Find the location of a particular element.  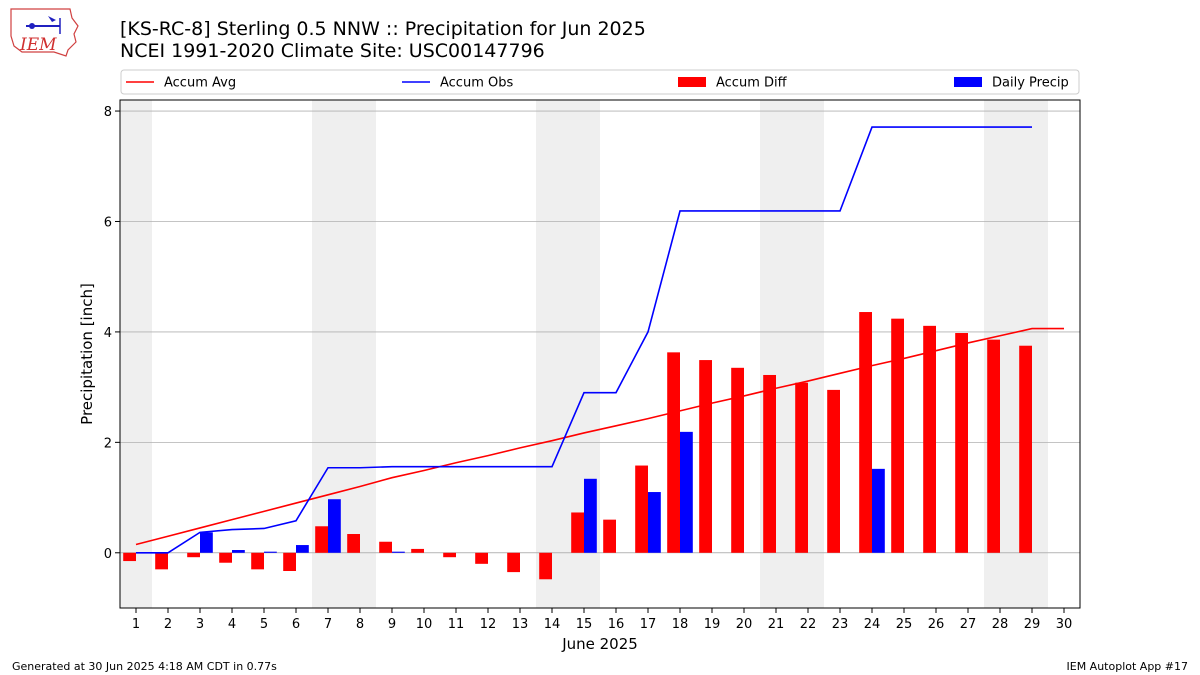

x-tick-label-16: 16 is located at coordinates (616, 624).